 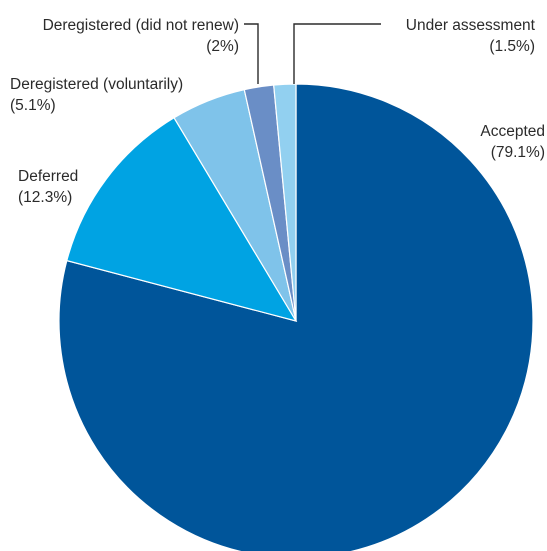 What do you see at coordinates (518, 152) in the screenshot?
I see `value-label-accepted: (79.1%)` at bounding box center [518, 152].